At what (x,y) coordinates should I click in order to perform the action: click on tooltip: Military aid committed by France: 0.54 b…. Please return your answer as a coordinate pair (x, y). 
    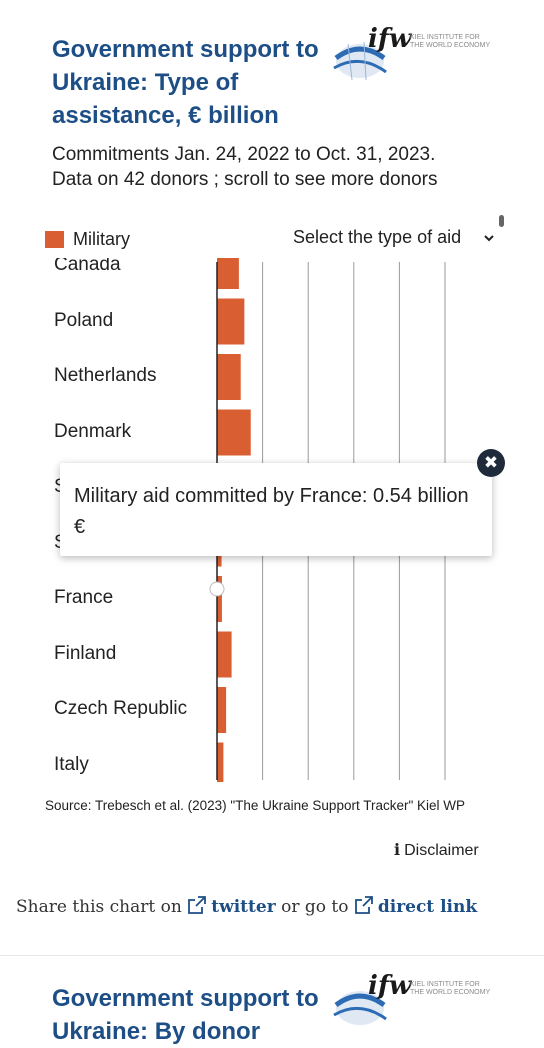
    Looking at the image, I should click on (276, 509).